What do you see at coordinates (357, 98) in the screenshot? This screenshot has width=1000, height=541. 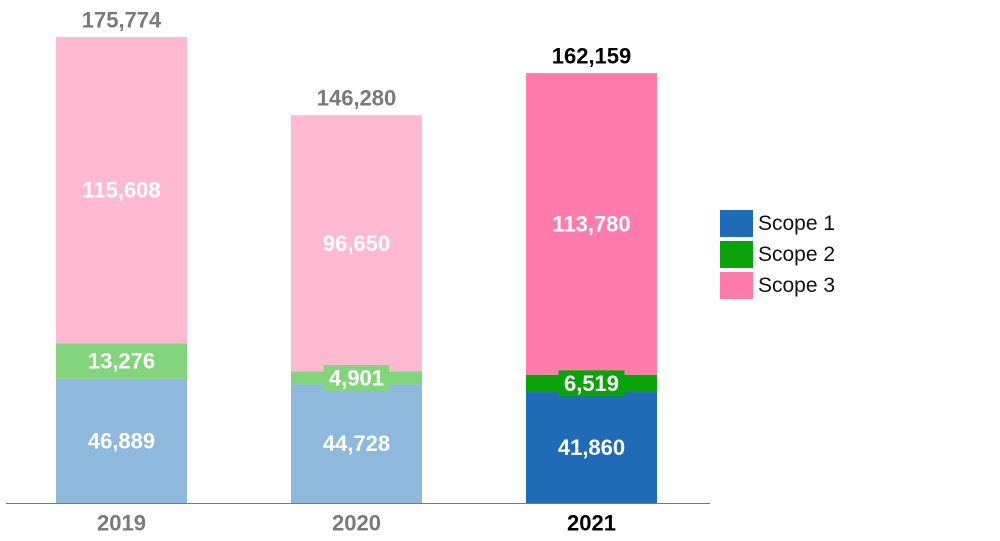 I see `total-label-2020: 146,280` at bounding box center [357, 98].